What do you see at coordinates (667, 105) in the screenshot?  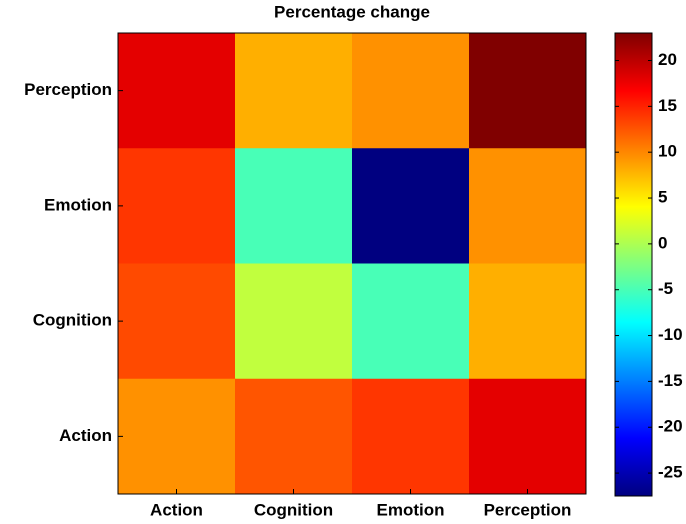 I see `colorbar-tick-label: 15` at bounding box center [667, 105].